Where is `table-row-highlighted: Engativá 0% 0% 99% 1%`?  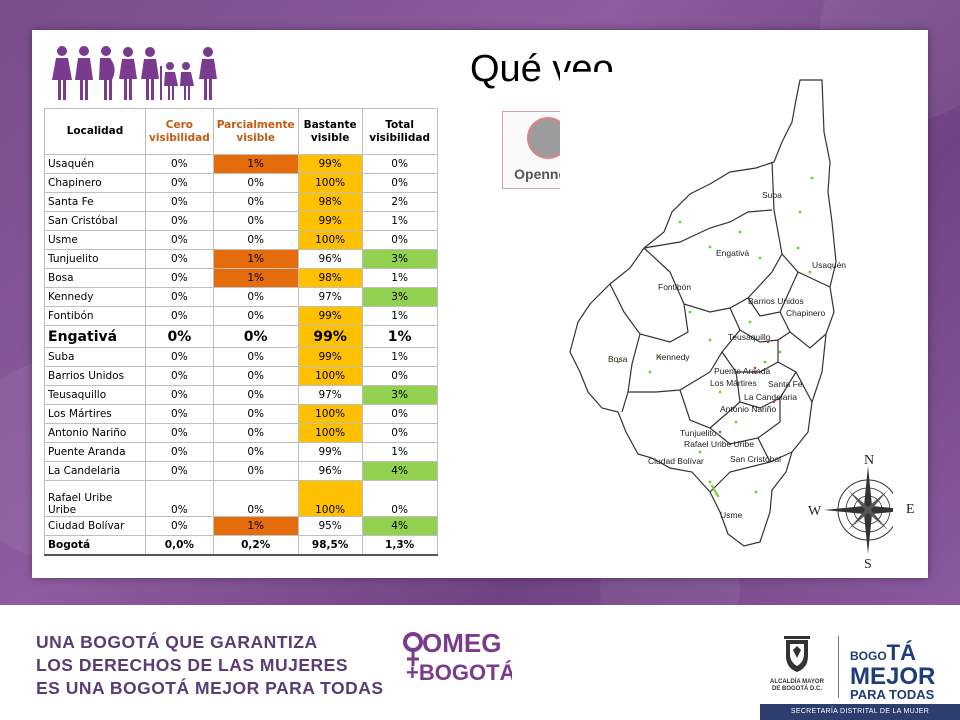
table-row-highlighted: Engativá 0% 0% 99% 1% is located at coordinates (241, 336).